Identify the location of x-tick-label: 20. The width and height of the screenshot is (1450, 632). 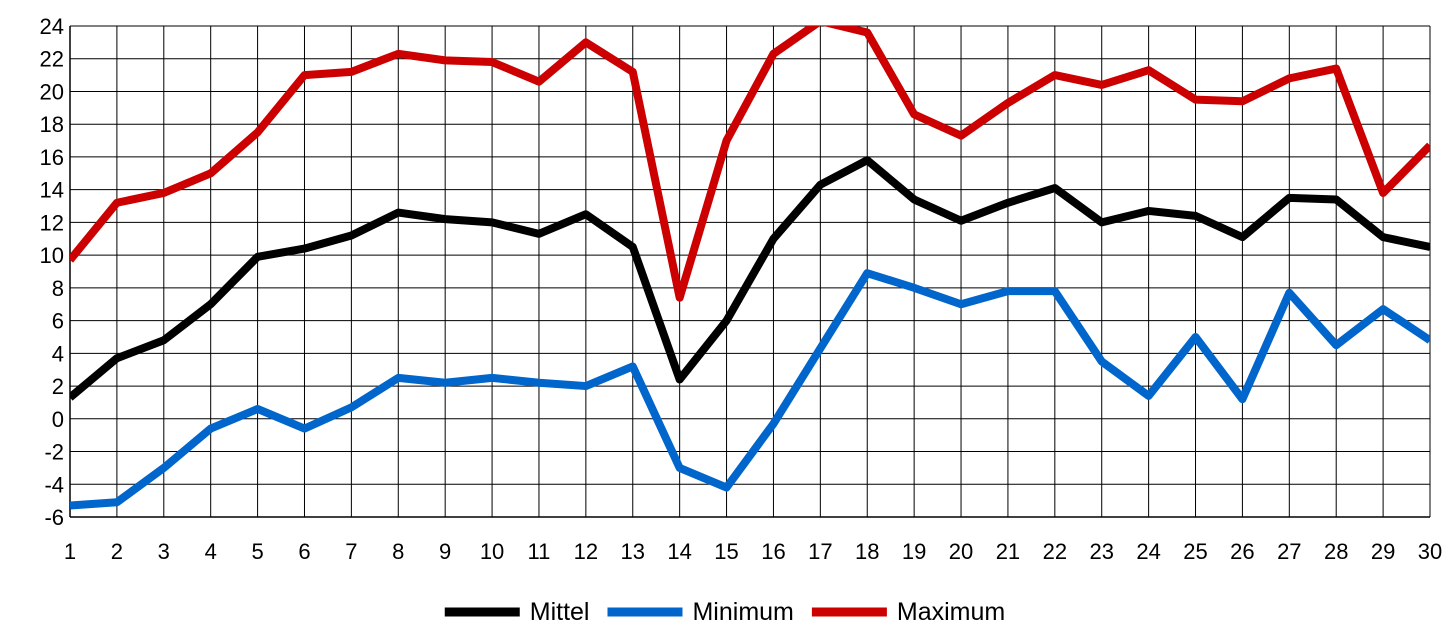
(961, 551).